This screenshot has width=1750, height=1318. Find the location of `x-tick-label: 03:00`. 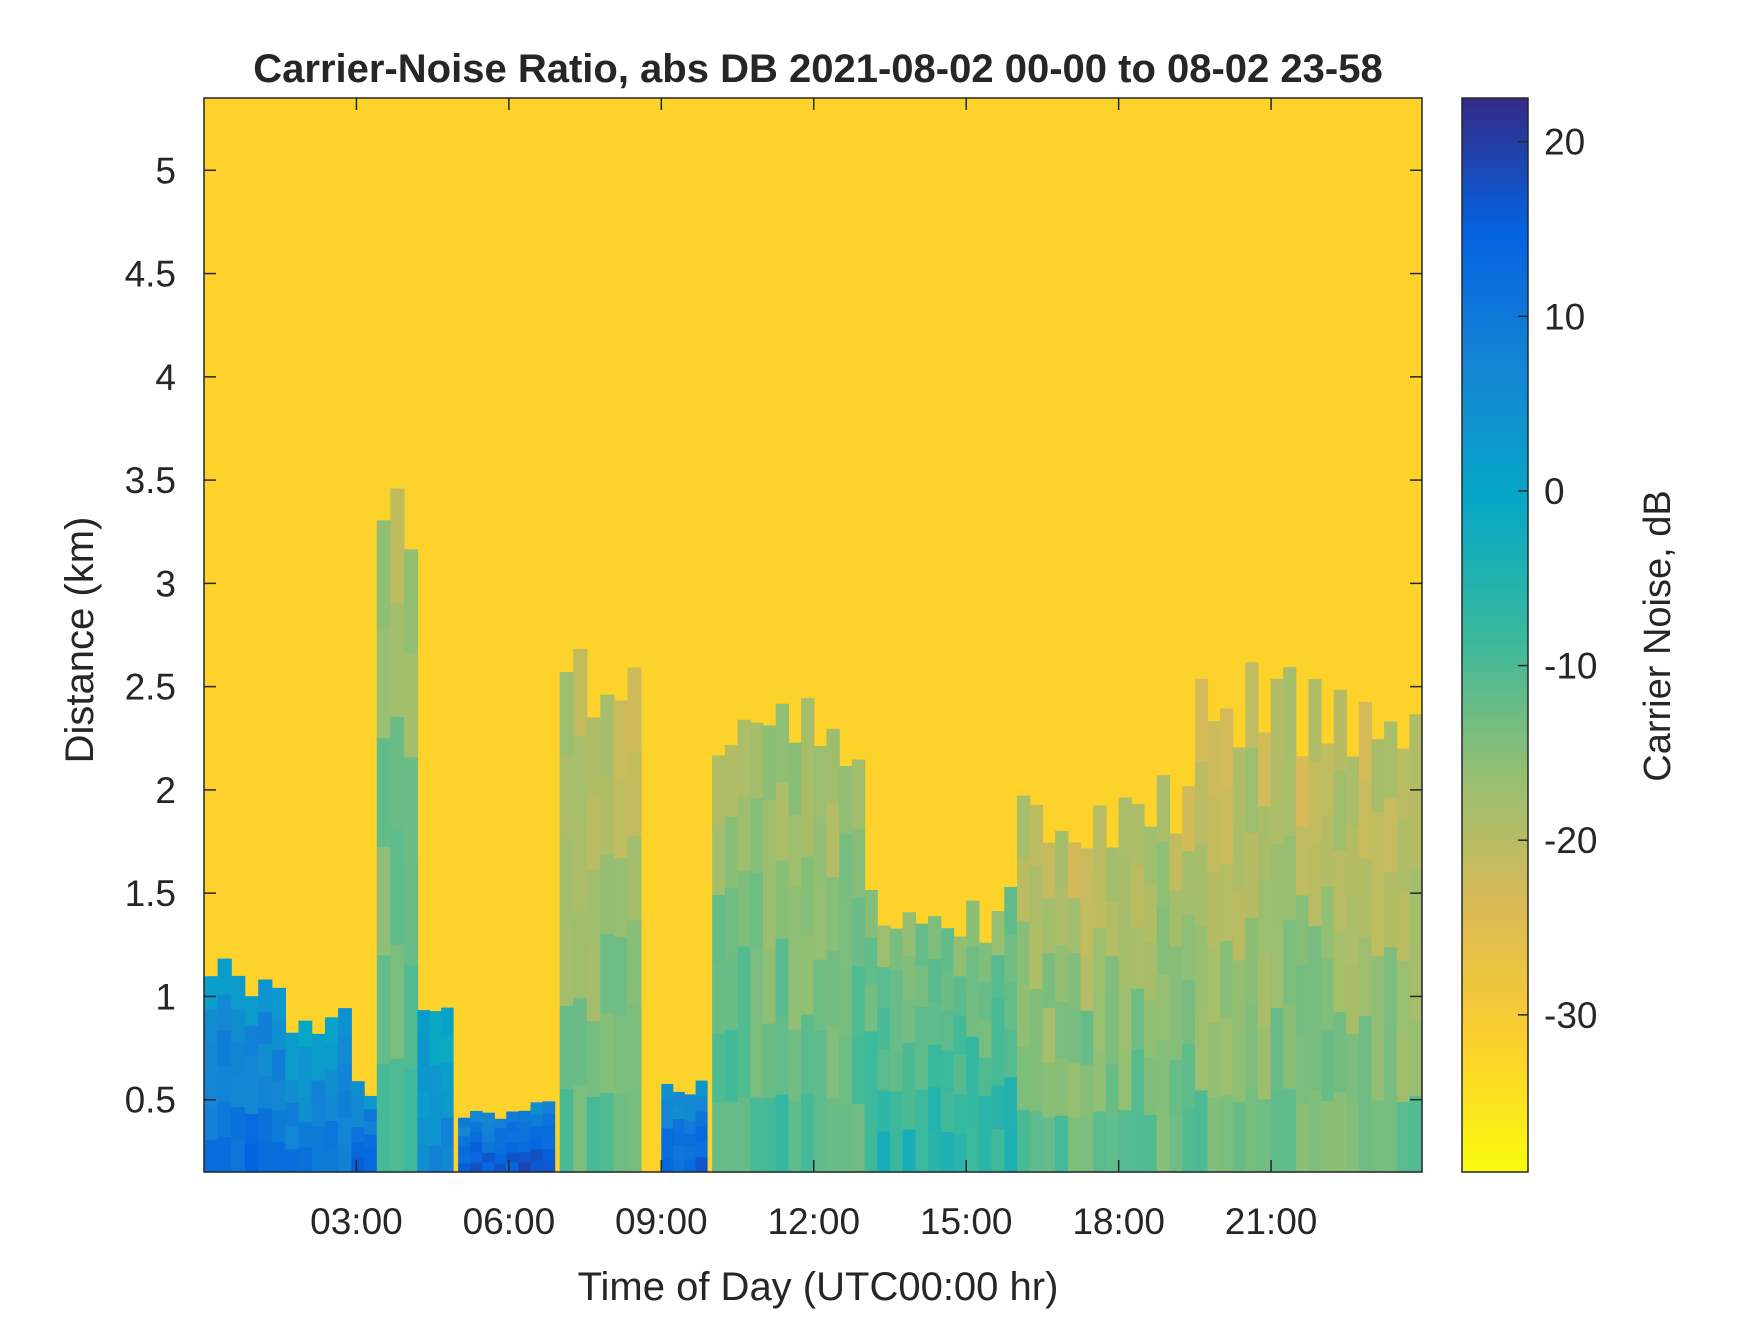

x-tick-label: 03:00 is located at coordinates (356, 1221).